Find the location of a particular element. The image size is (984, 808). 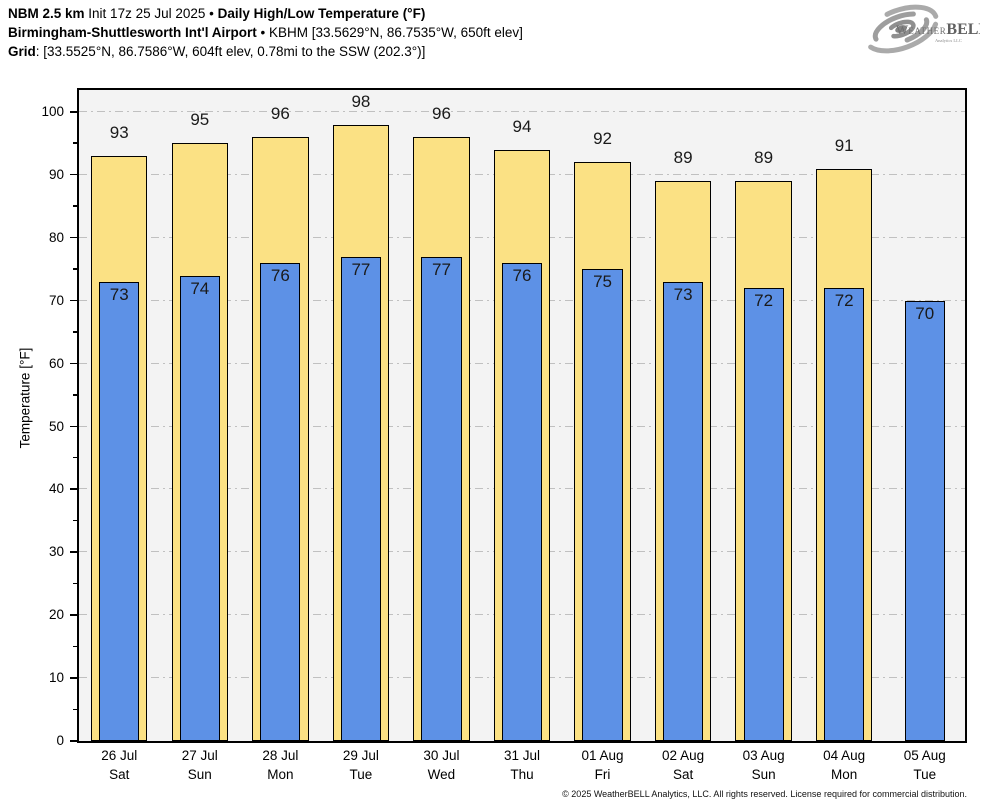

x-tick-date: 03 Aug is located at coordinates (763, 755).